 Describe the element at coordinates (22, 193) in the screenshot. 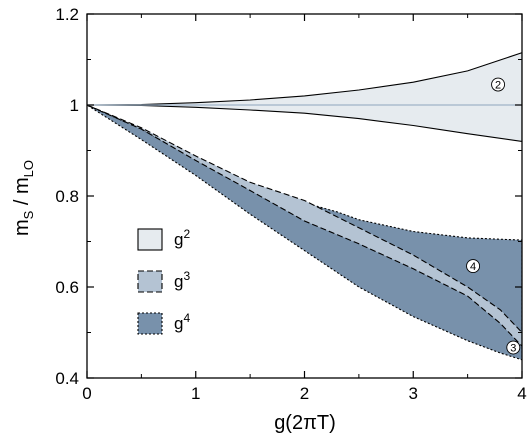

I see `y-axis-label-sep: / m` at that location.